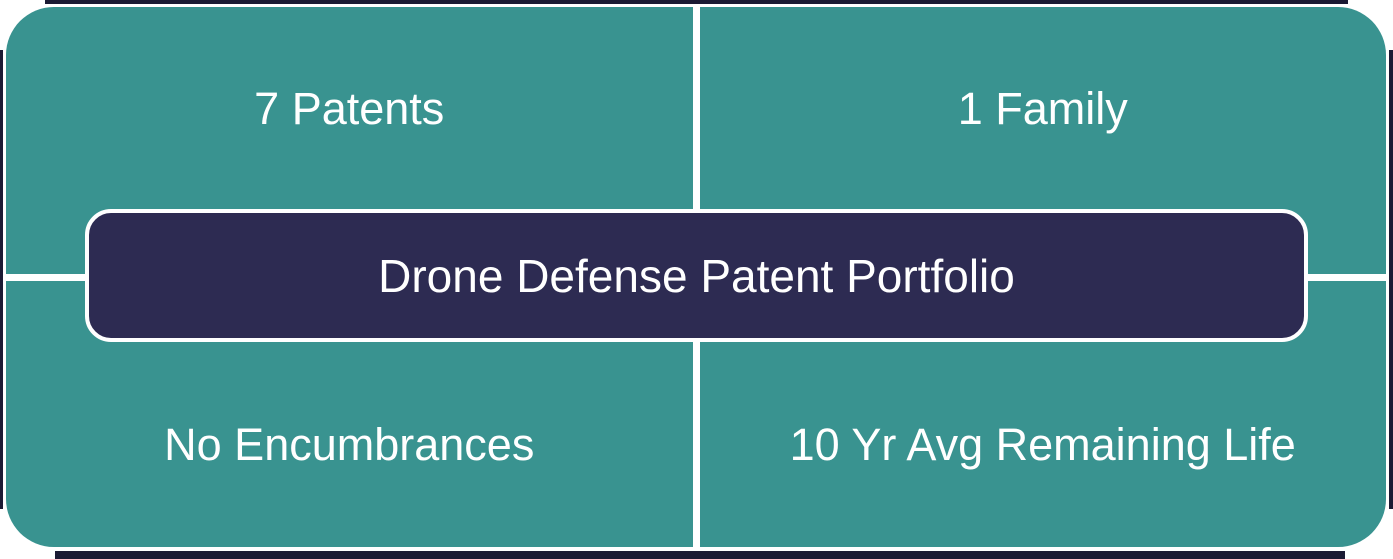  I want to click on quadrant-family-label: 1 Family, so click(1042, 108).